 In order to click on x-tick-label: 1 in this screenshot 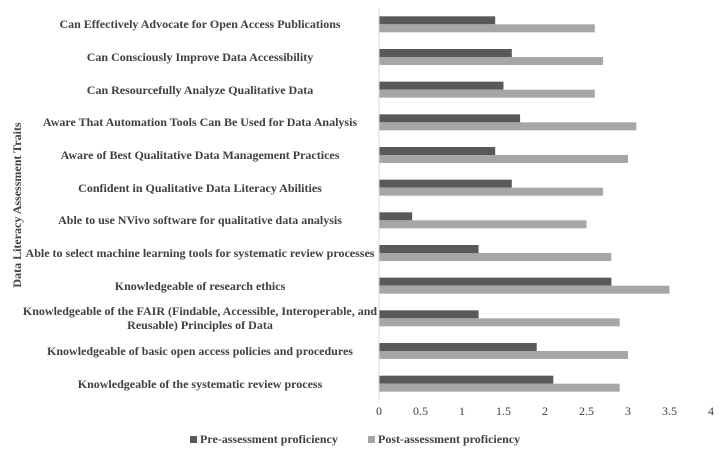, I will do `click(462, 411)`.